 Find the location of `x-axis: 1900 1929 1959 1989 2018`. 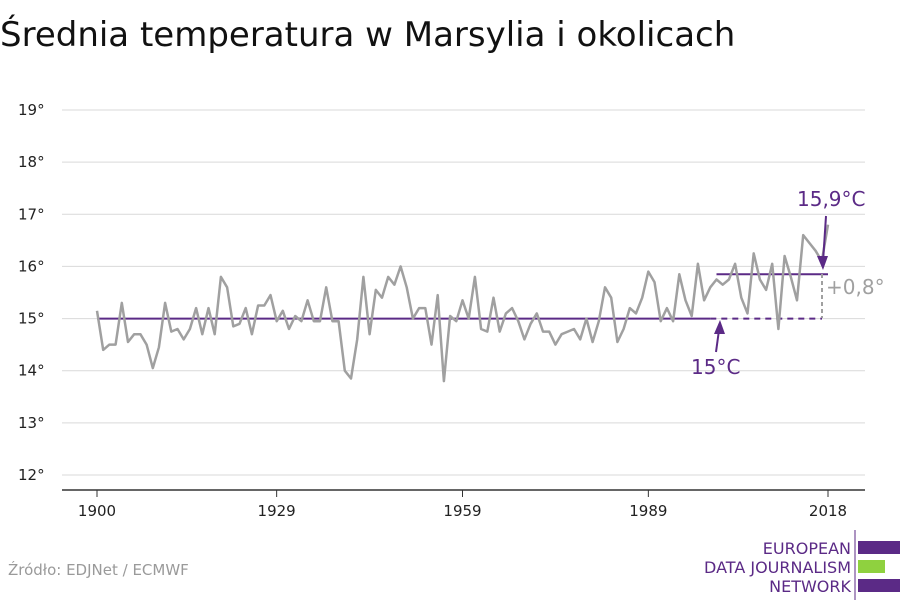

x-axis: 1900 1929 1959 1989 2018 is located at coordinates (463, 504).